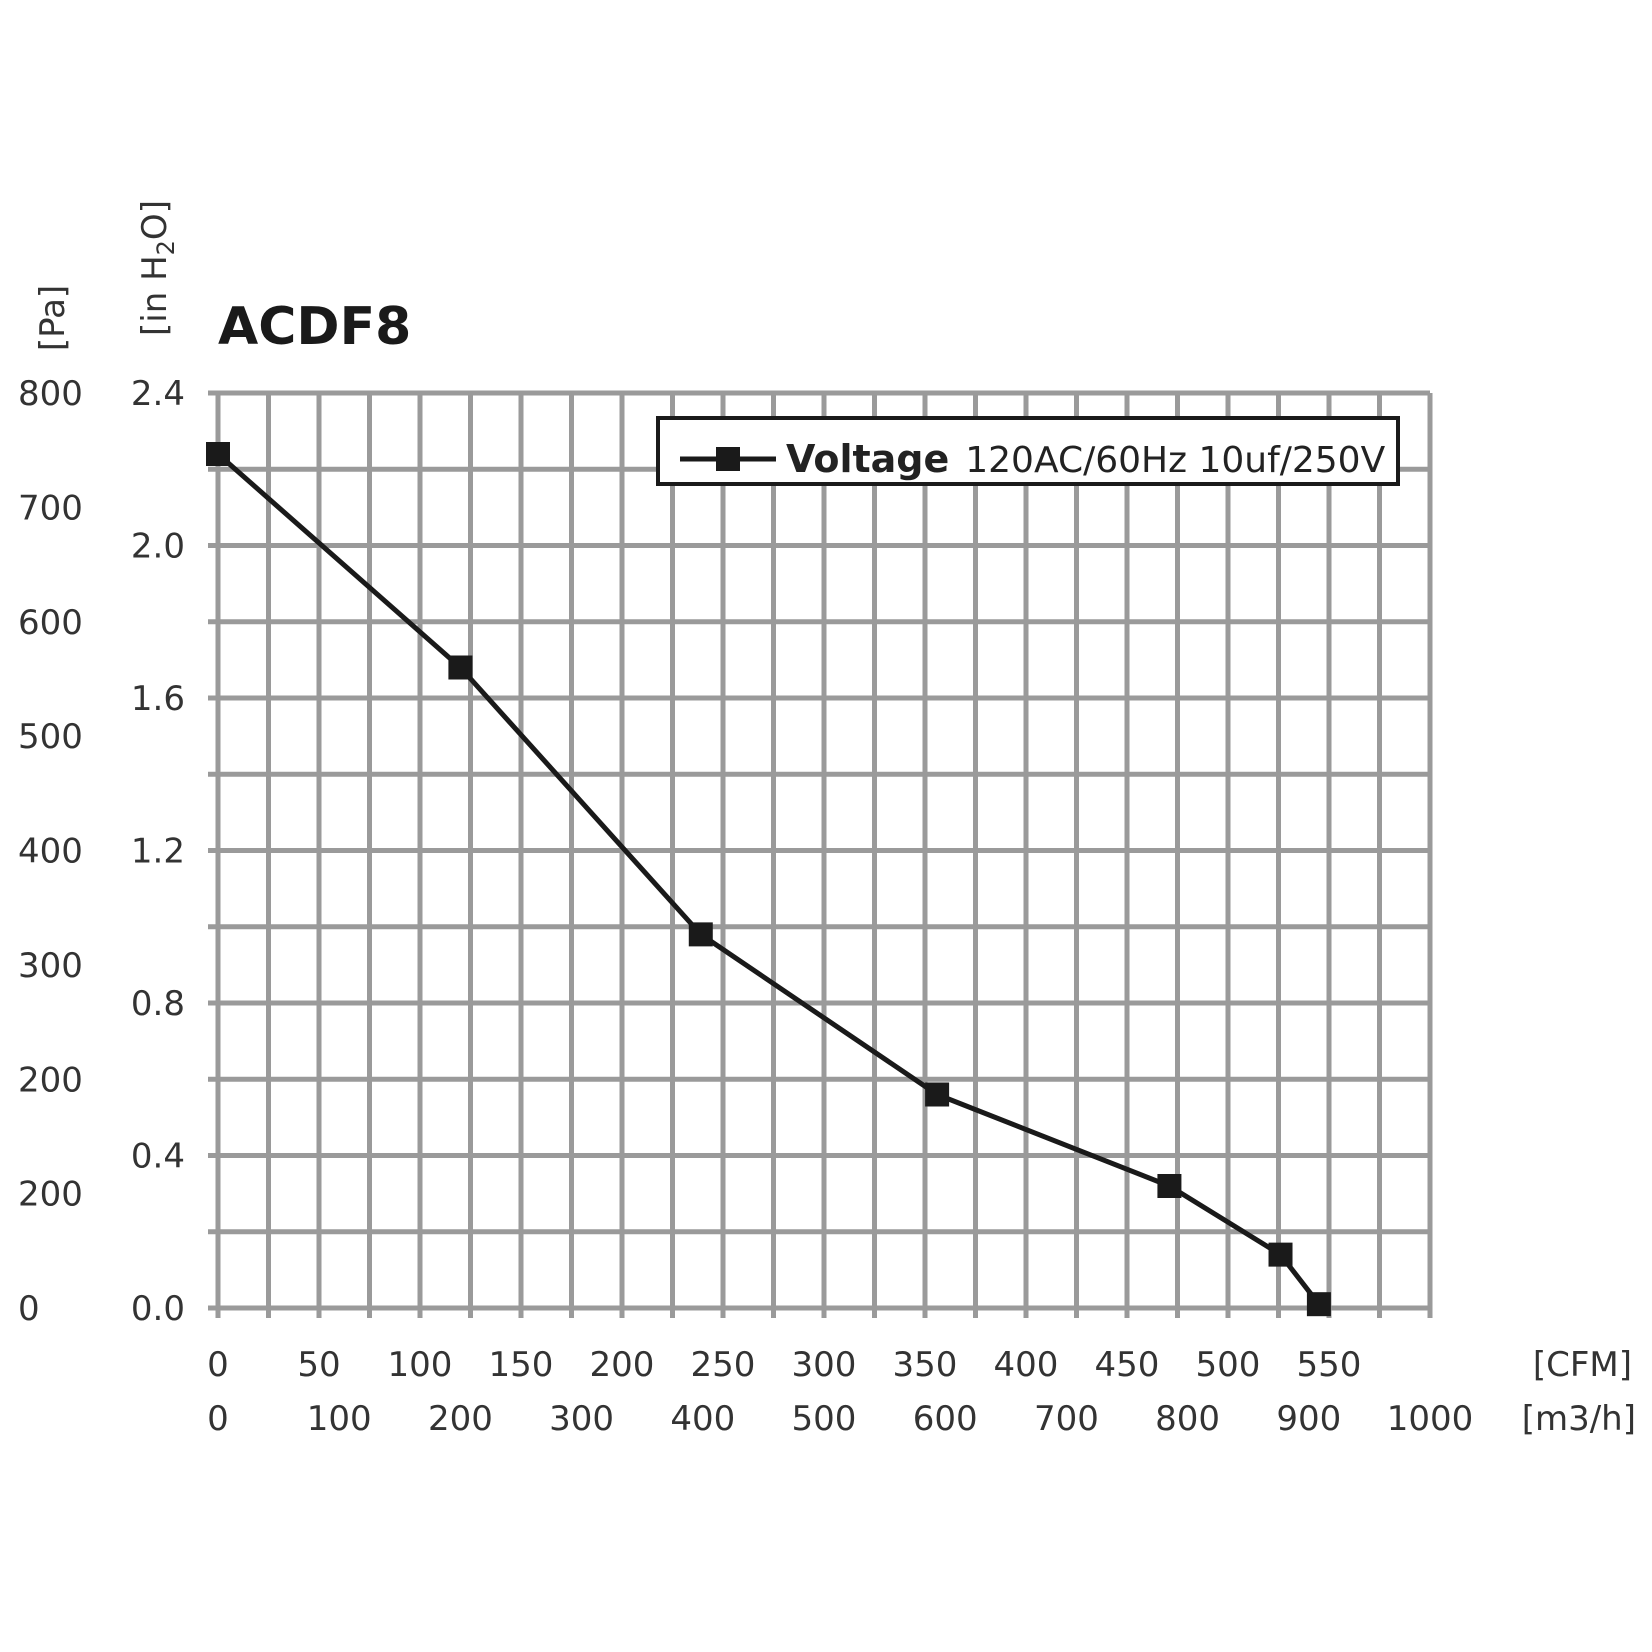  What do you see at coordinates (925, 1365) in the screenshot?
I see `x-tick-label-cfm: 350` at bounding box center [925, 1365].